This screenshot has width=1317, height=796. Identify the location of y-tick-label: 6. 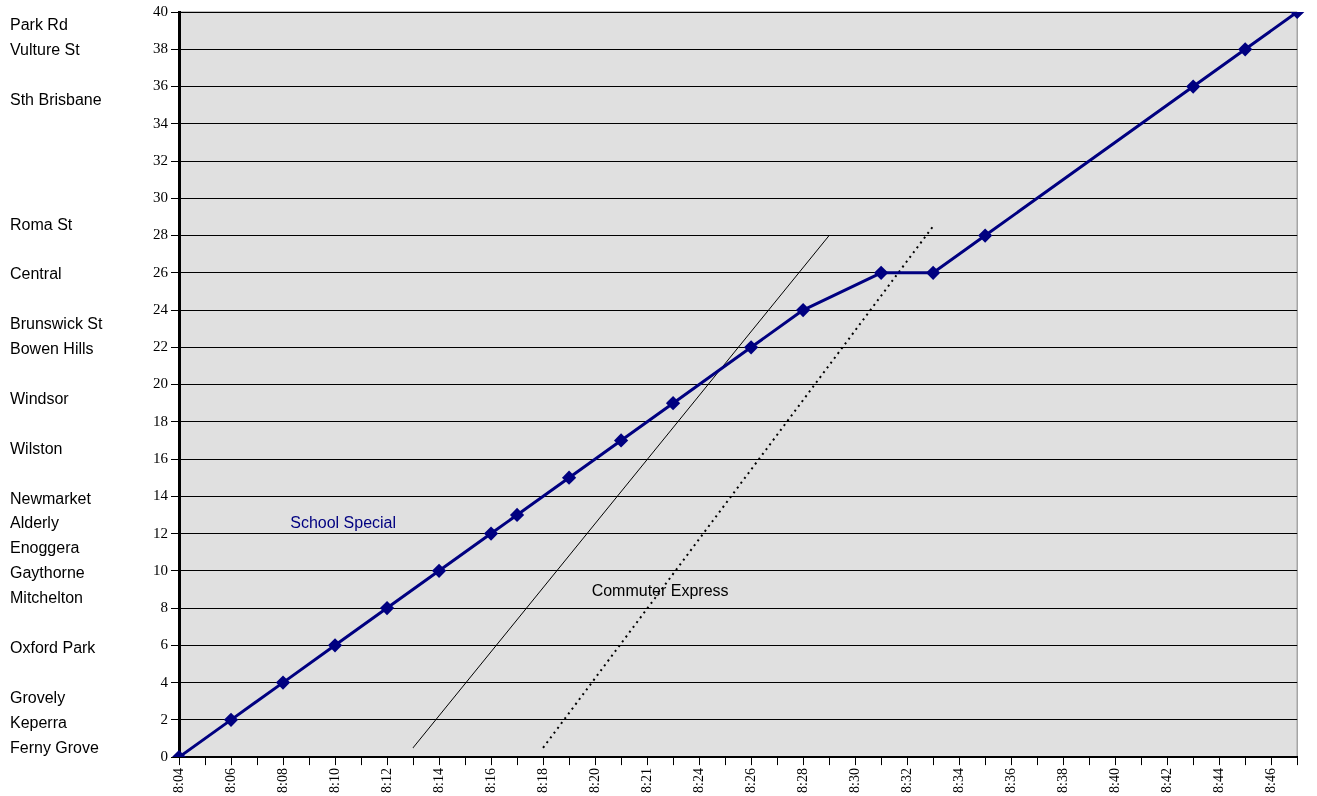
(164, 644).